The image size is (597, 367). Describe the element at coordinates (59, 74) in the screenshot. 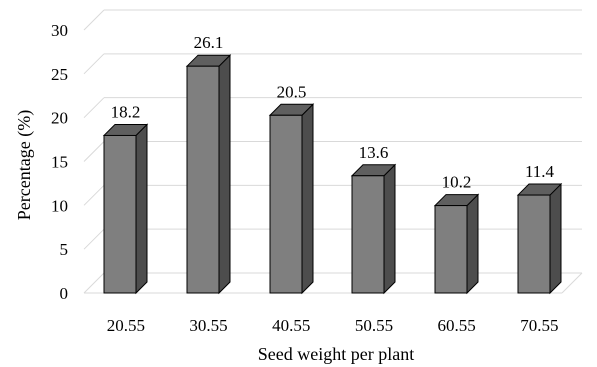

I see `y-tick-label: 25` at that location.